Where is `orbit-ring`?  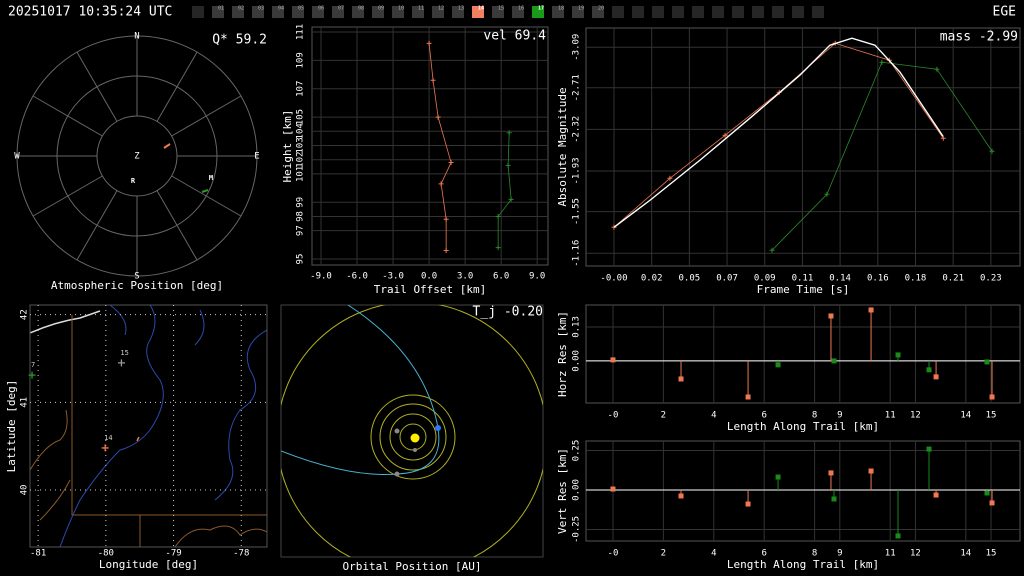 orbit-ring is located at coordinates (413, 437).